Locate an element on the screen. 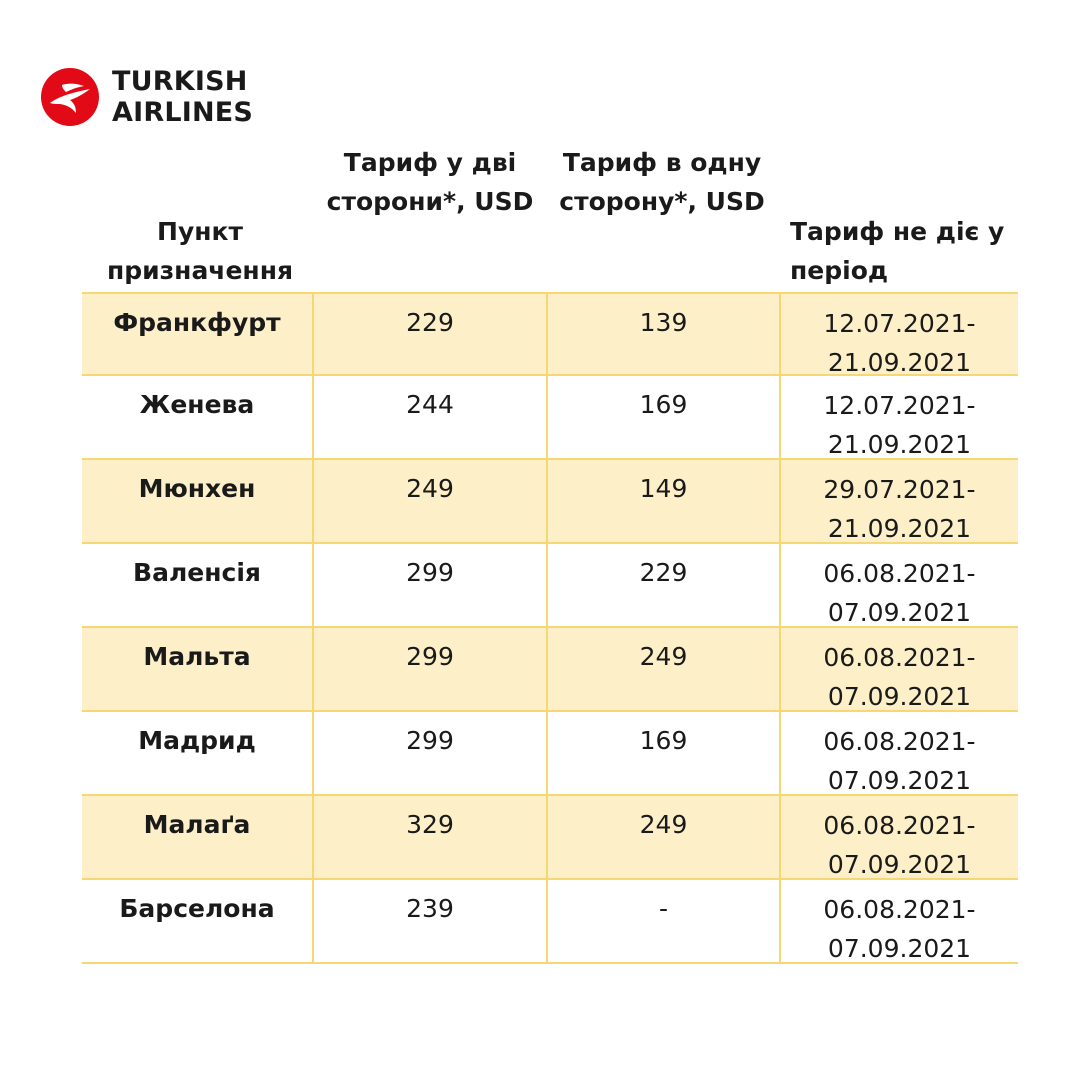 The image size is (1080, 1080). cell-round-trip-fare: 244 is located at coordinates (429, 417).